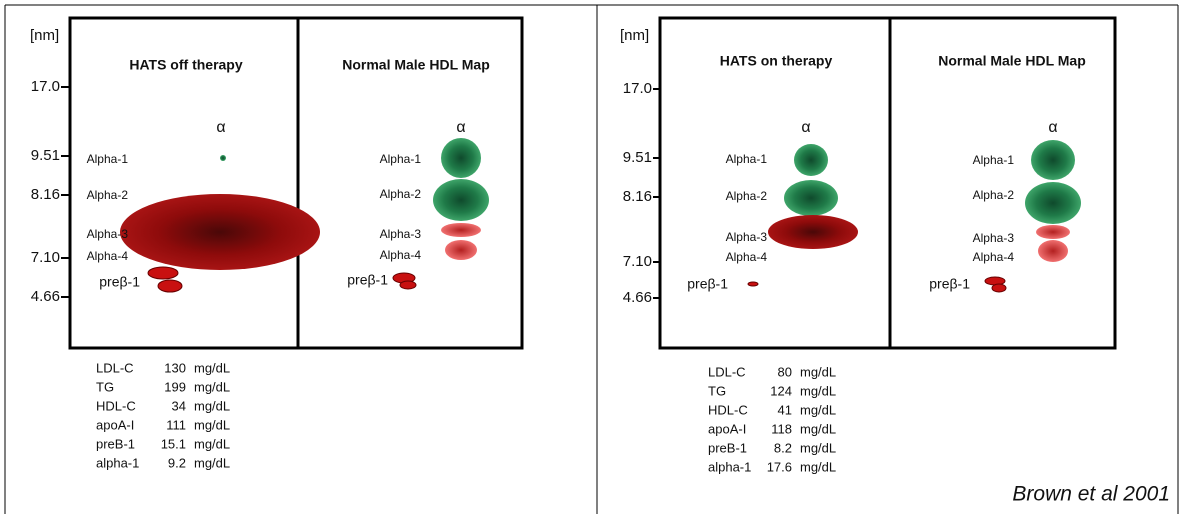 Image resolution: width=1182 pixels, height=514 pixels. What do you see at coordinates (781, 428) in the screenshot?
I see `lab-value: 118` at bounding box center [781, 428].